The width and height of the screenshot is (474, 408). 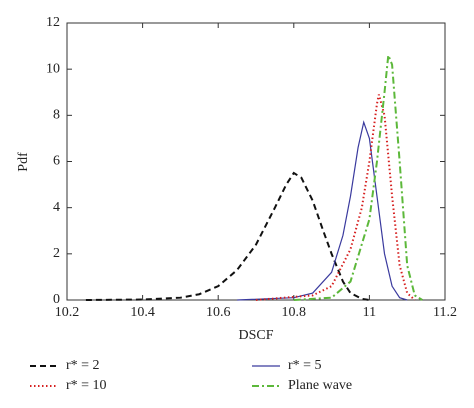 What do you see at coordinates (56, 161) in the screenshot?
I see `y-tick-label: 6` at bounding box center [56, 161].